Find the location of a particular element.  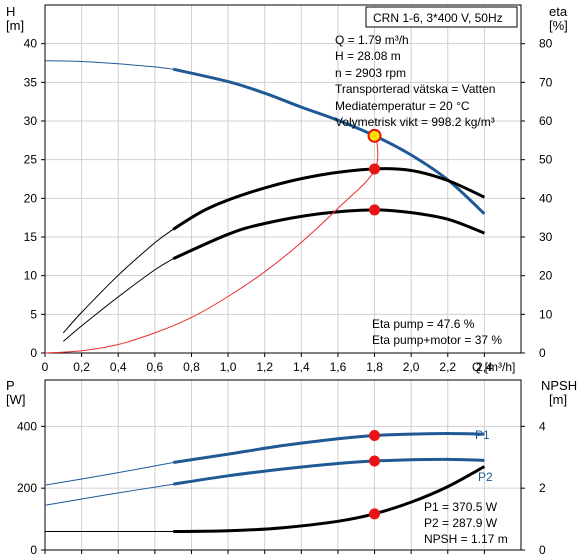

eta-block: Eta pump = 47.6 % Eta pump+motor = 37 % is located at coordinates (437, 332).